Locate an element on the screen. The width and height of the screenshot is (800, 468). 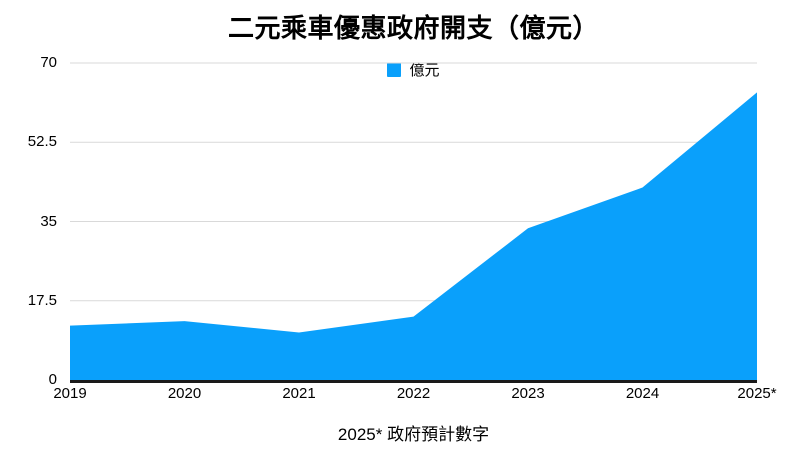
x-axis-tick-label: 2024 is located at coordinates (642, 393).